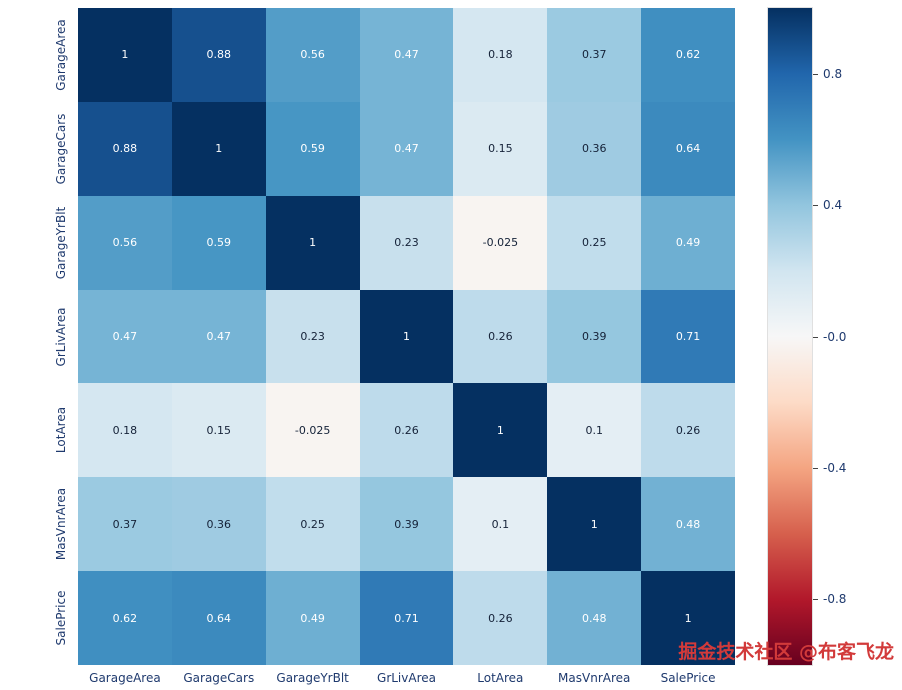  What do you see at coordinates (61, 524) in the screenshot?
I see `y-tick-label: MasVnrArea` at bounding box center [61, 524].